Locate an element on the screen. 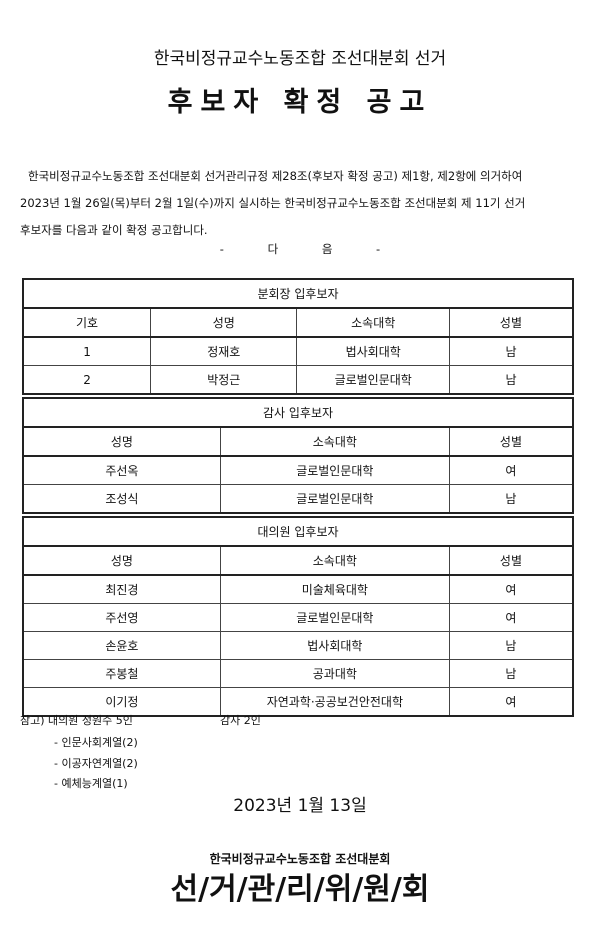 This screenshot has height=952, width=600. table-row: 손윤호 법사회대학 남 is located at coordinates (298, 645).